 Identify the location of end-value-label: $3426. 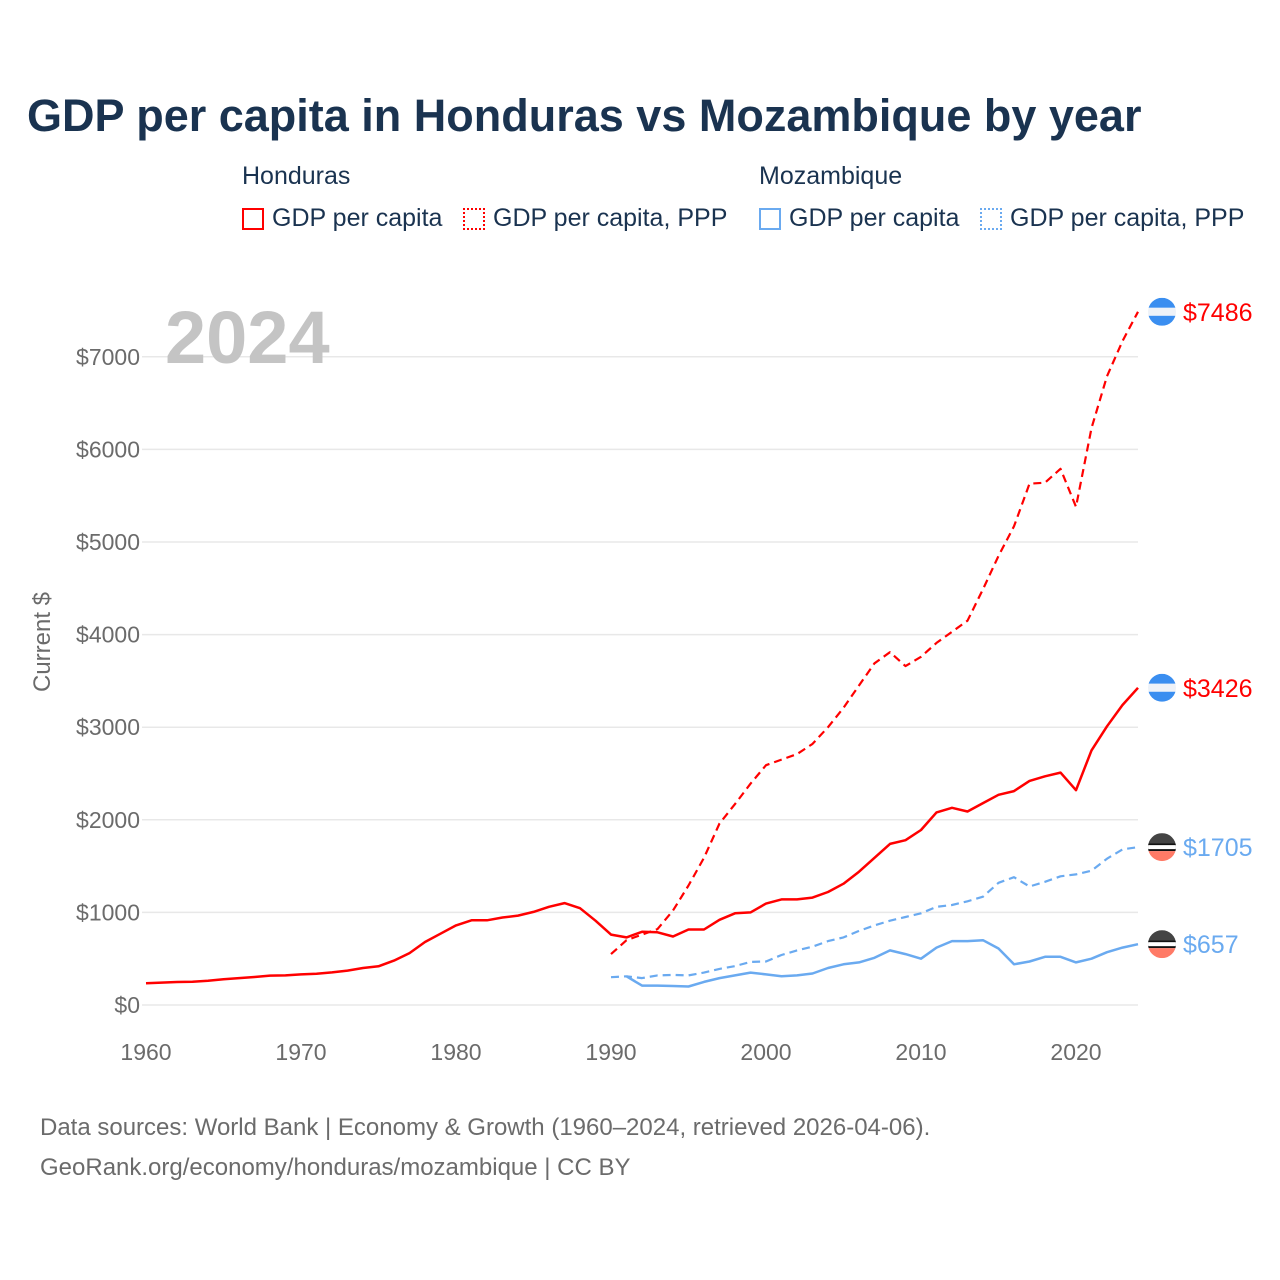
(1218, 689).